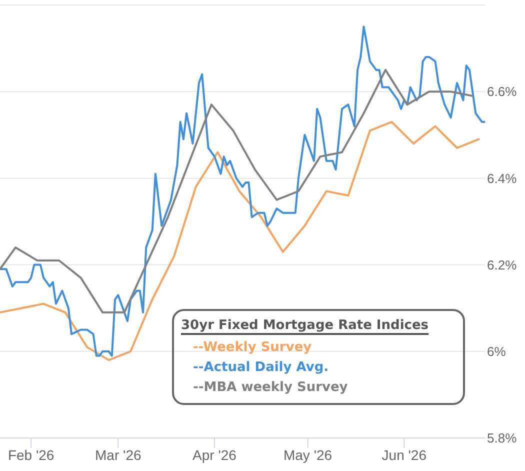 This screenshot has height=471, width=525. Describe the element at coordinates (252, 348) in the screenshot. I see `text: --Weekly Survey` at that location.